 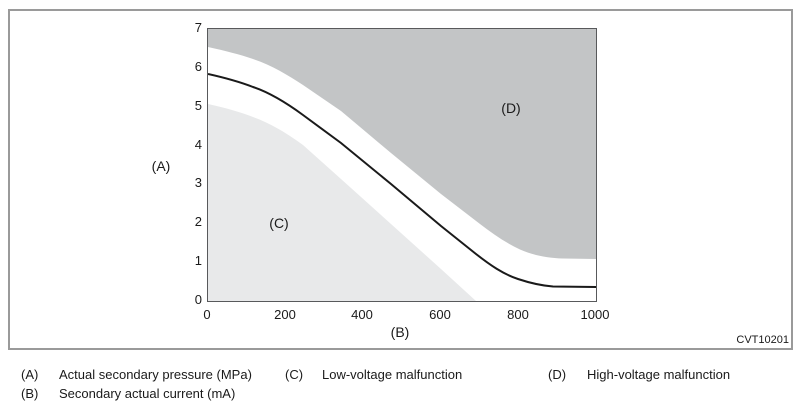 I want to click on x-tick-200: 200, so click(x=285, y=314).